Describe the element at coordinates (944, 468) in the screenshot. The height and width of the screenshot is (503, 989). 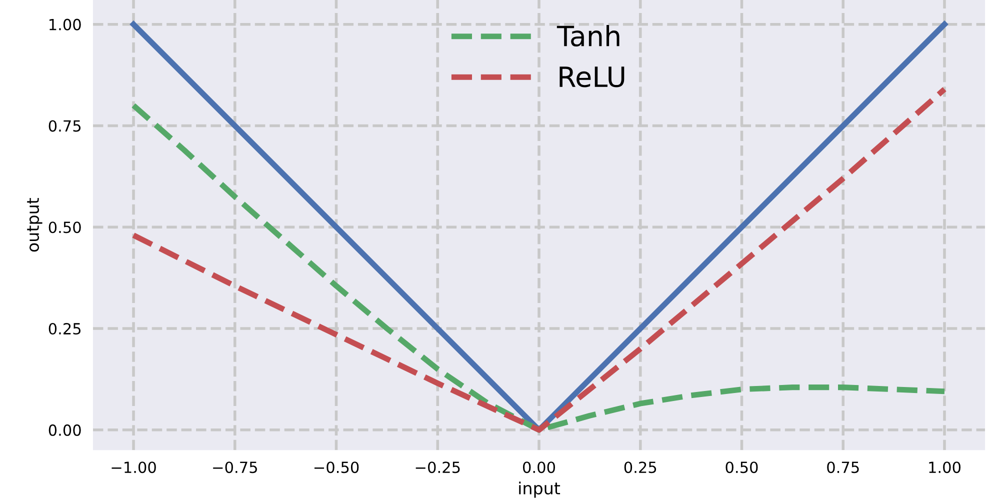
I see `x-tick-label: 1.00` at that location.